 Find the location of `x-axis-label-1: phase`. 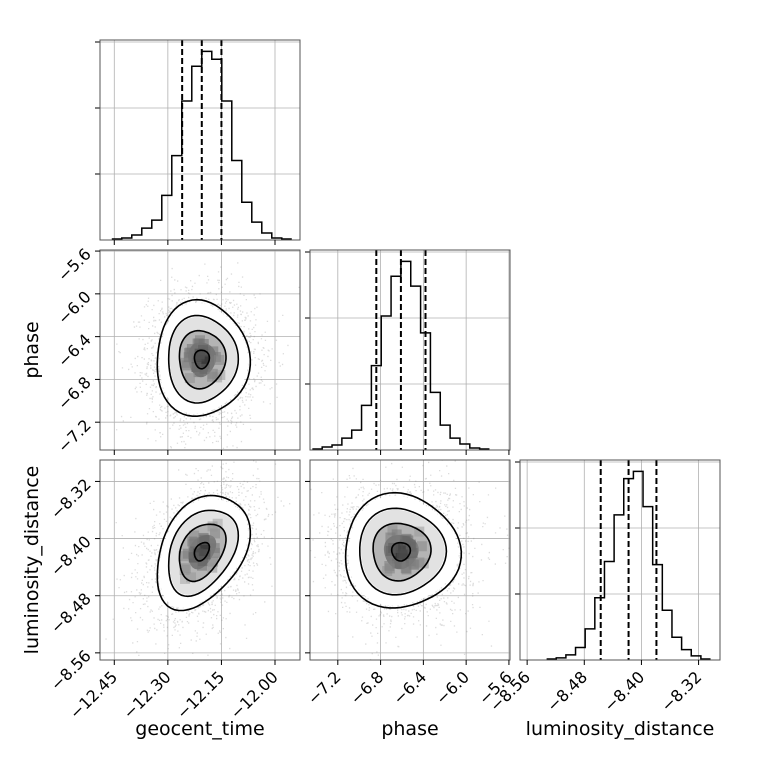

x-axis-label-1: phase is located at coordinates (409, 729).